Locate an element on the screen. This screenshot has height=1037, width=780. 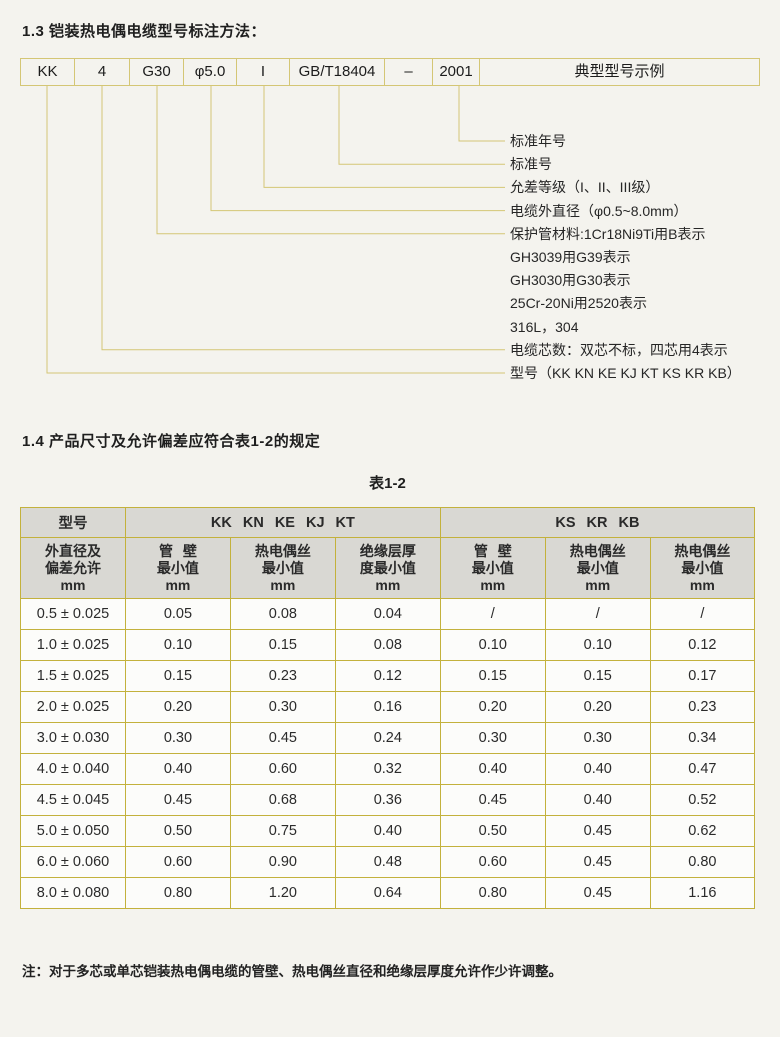
designation-label-7: GH3030用G30表示 is located at coordinates (570, 280).